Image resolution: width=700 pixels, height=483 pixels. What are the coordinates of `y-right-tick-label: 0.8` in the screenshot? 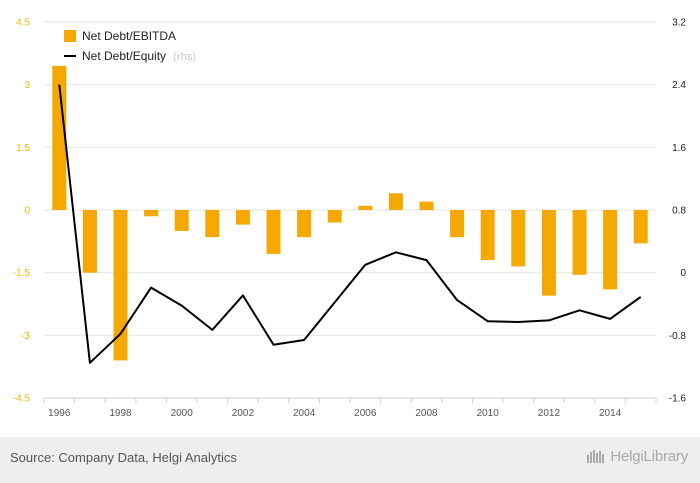 It's located at (679, 211).